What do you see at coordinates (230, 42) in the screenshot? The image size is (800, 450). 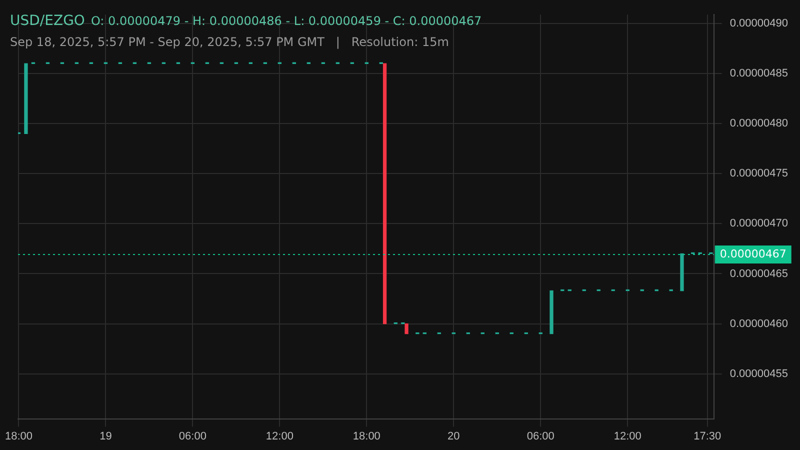 I see `text: Sep 18, 2025, 5:57 PM - Sep 20, 2025, 5:57 PM GMT | Resolution: 15m` at bounding box center [230, 42].